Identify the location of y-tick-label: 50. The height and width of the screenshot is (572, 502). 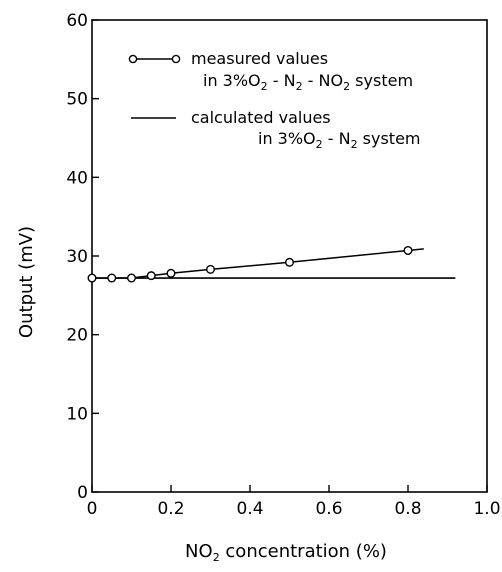
(77, 100).